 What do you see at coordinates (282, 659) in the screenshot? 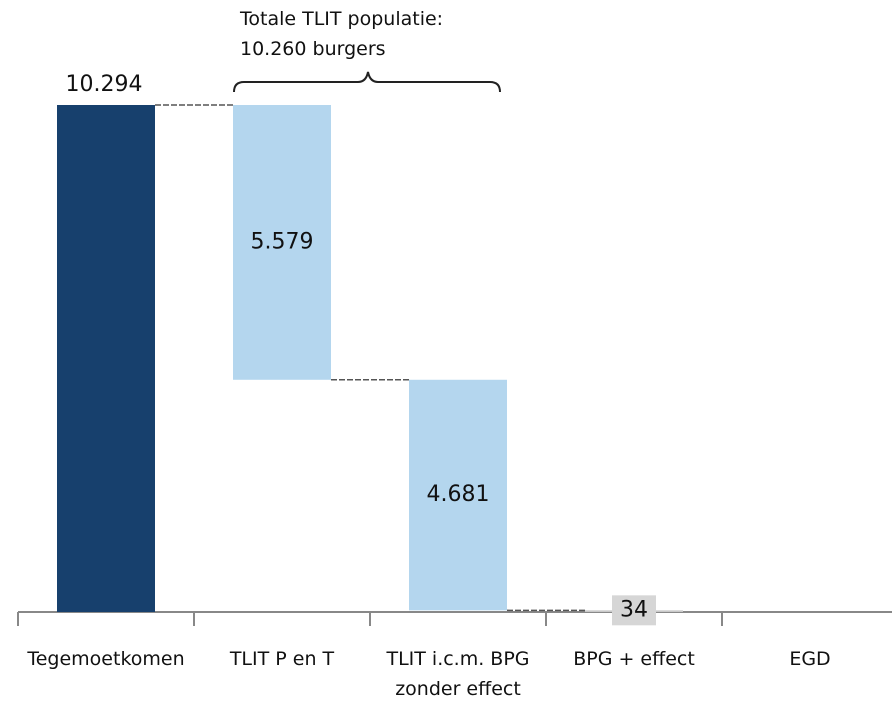
I see `x-tick-label: TLIT P en T` at bounding box center [282, 659].